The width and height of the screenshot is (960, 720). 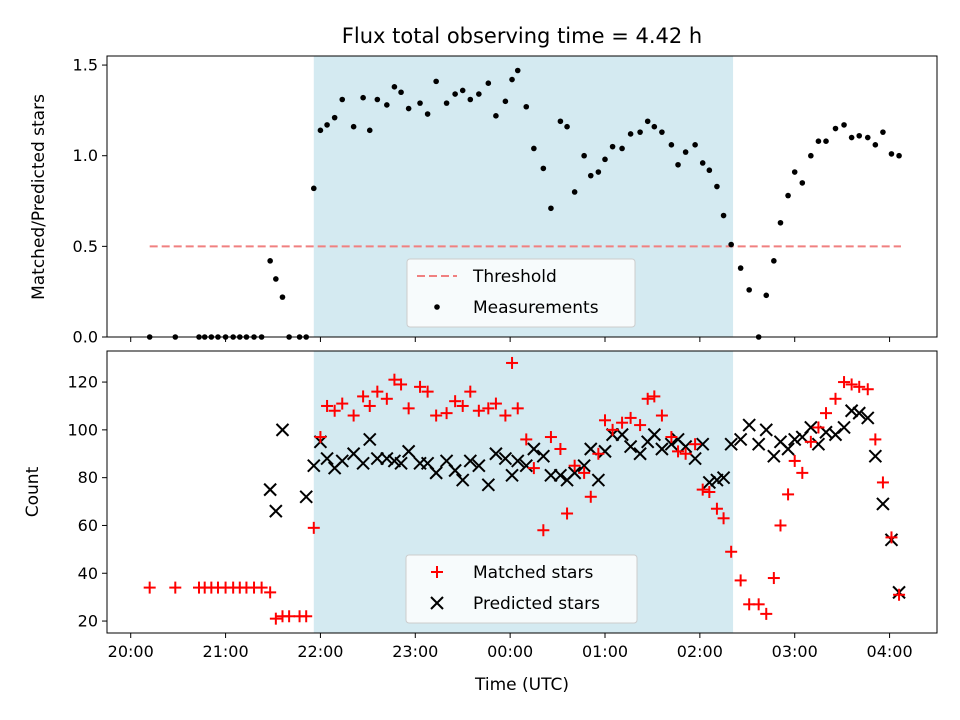 I want to click on xtick-label: 03:00, so click(x=795, y=651).